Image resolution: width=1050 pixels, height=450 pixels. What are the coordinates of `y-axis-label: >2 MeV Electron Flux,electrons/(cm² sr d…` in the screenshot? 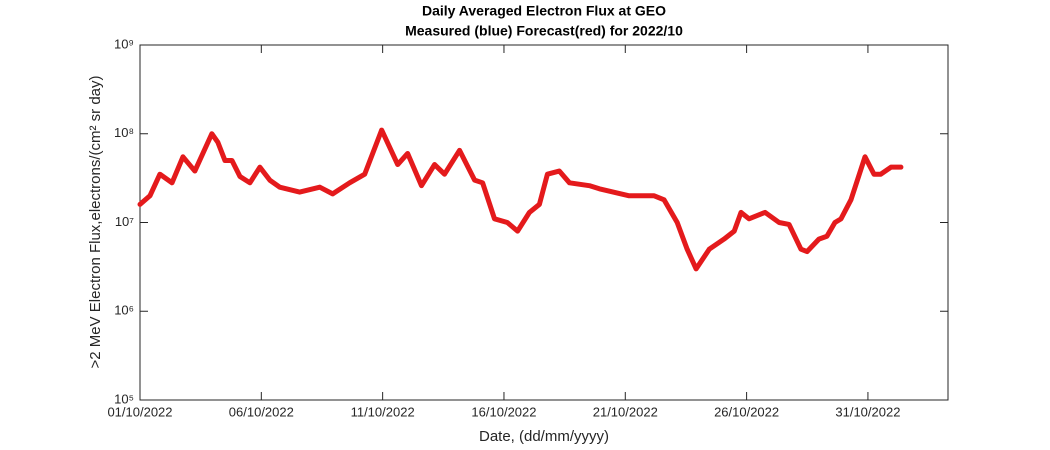 It's located at (95, 221).